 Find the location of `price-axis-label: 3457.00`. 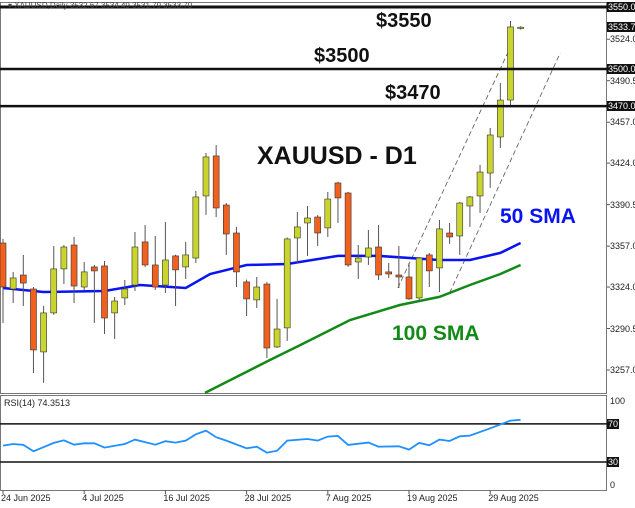

price-axis-label: 3457.00 is located at coordinates (622, 122).